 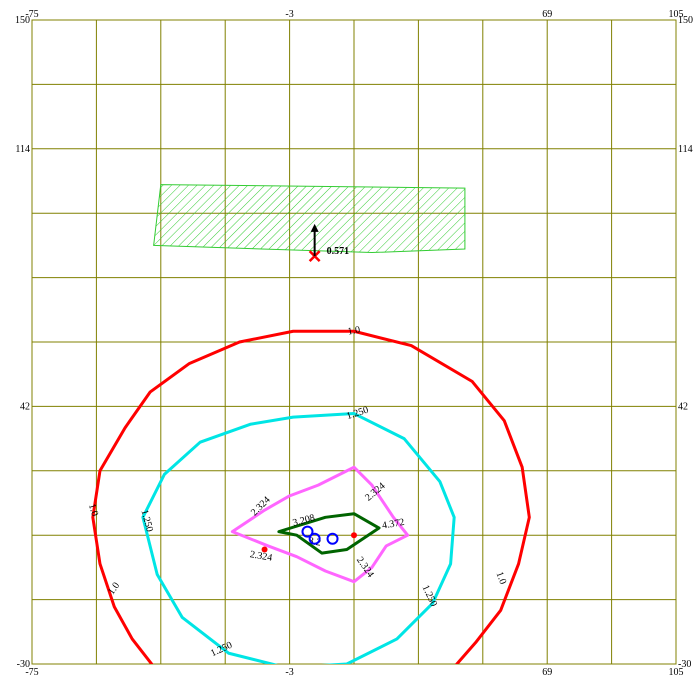 I want to click on y-tick-label-left: 114, so click(x=22, y=149).